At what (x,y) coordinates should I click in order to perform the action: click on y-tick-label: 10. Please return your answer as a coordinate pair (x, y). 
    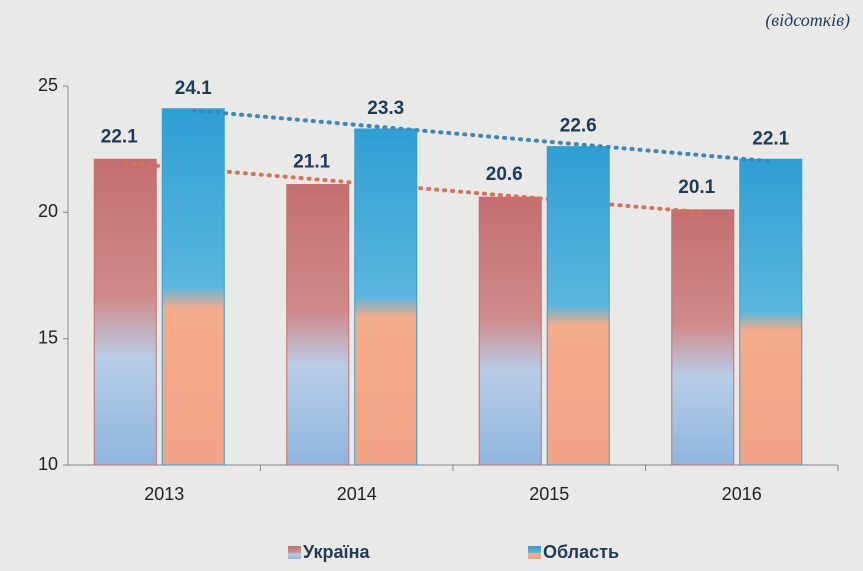
    Looking at the image, I should click on (48, 464).